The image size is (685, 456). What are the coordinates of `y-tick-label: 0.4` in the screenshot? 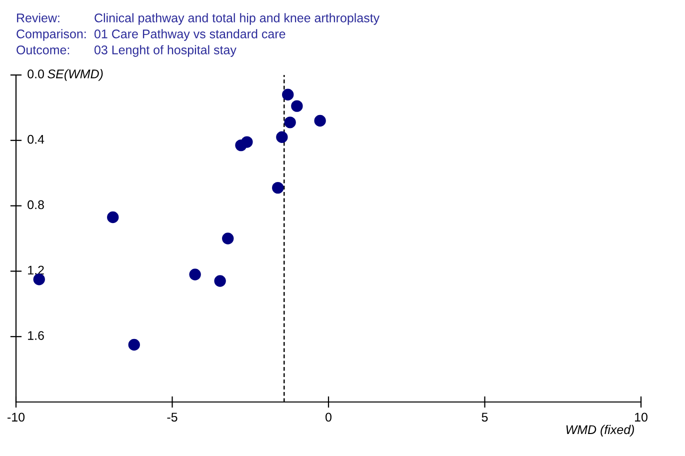 It's located at (36, 139).